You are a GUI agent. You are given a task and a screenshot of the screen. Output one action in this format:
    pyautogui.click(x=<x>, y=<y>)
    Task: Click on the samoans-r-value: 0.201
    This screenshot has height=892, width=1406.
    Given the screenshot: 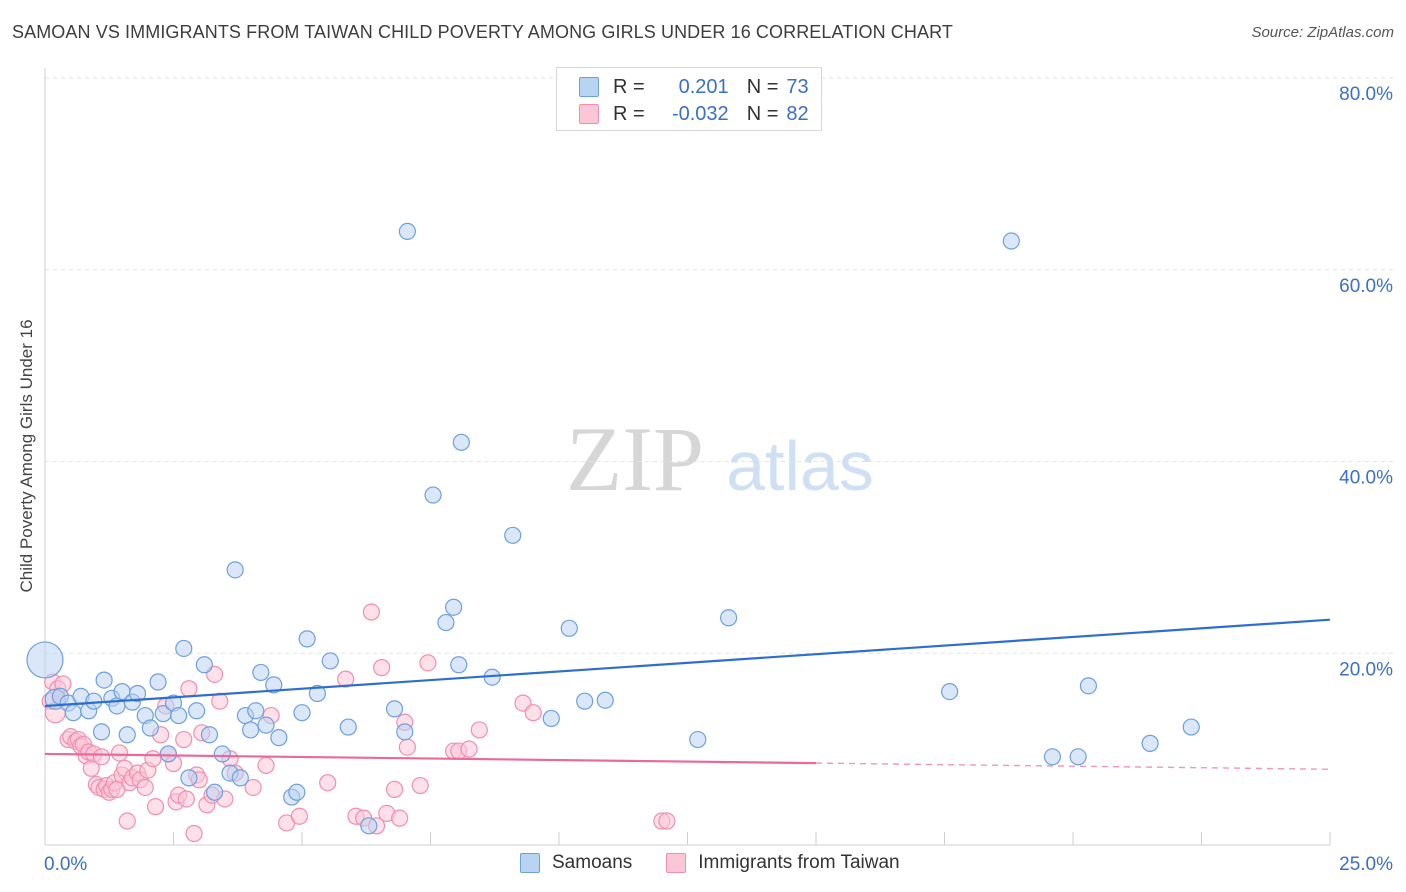 What is the action you would take?
    pyautogui.click(x=703, y=86)
    